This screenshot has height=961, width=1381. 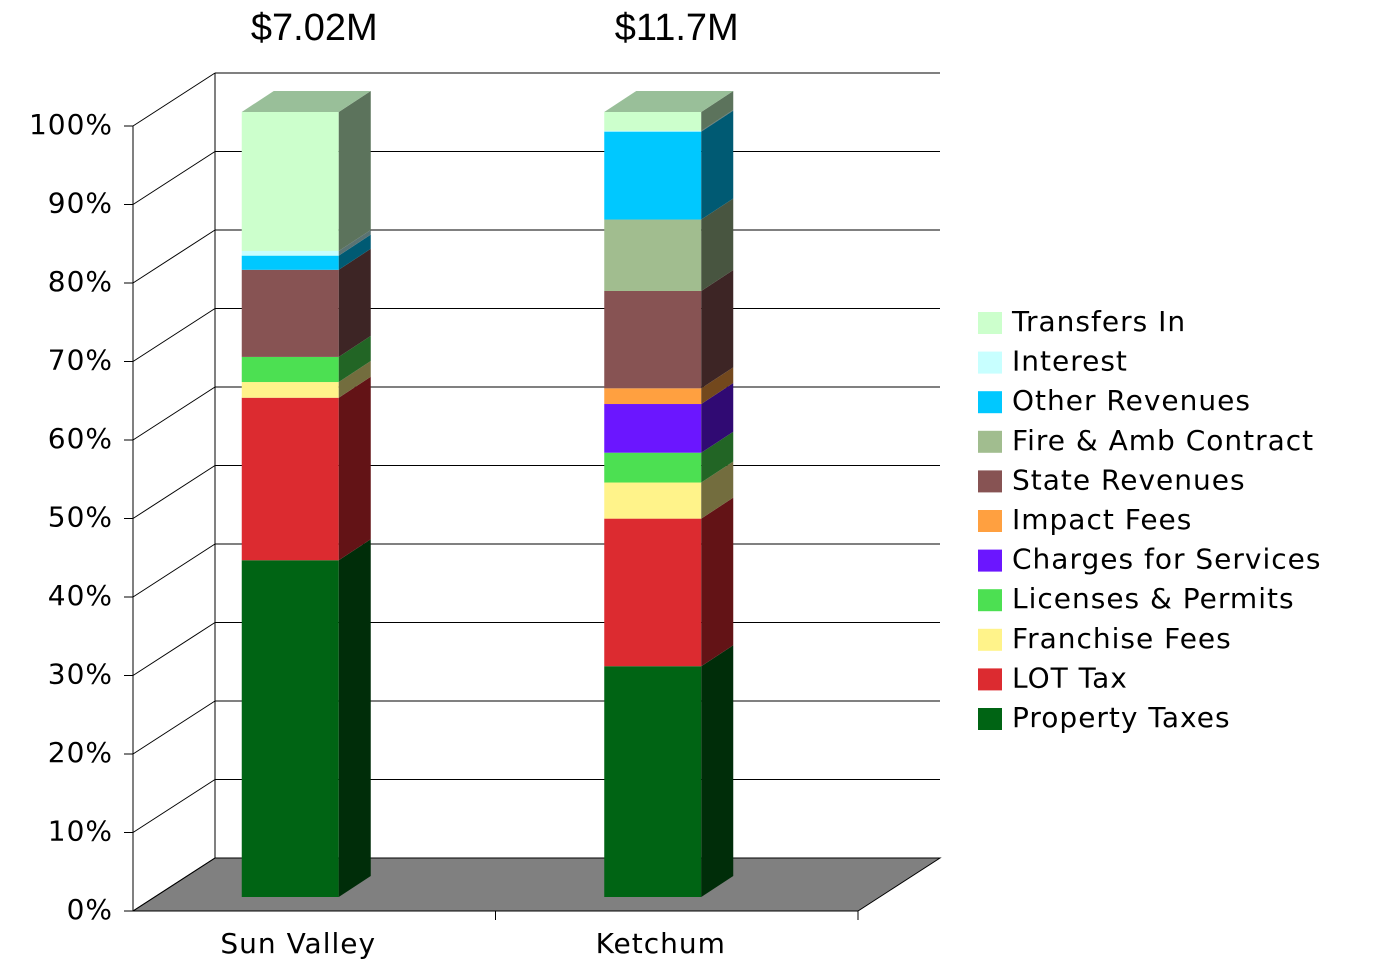 I want to click on y-tick-label: 10%, so click(x=80, y=831).